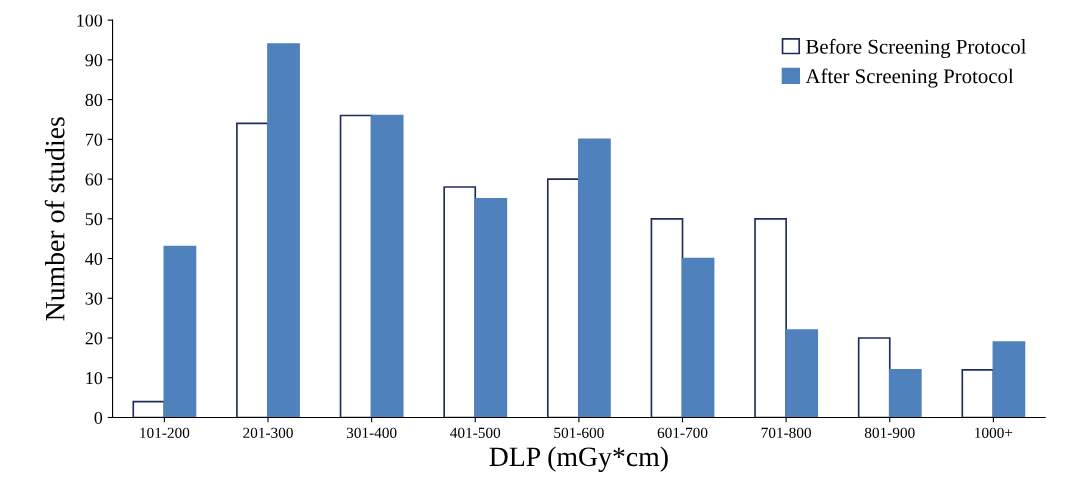 The image size is (1072, 503). Describe the element at coordinates (165, 432) in the screenshot. I see `x-tick-label: 101-200` at that location.